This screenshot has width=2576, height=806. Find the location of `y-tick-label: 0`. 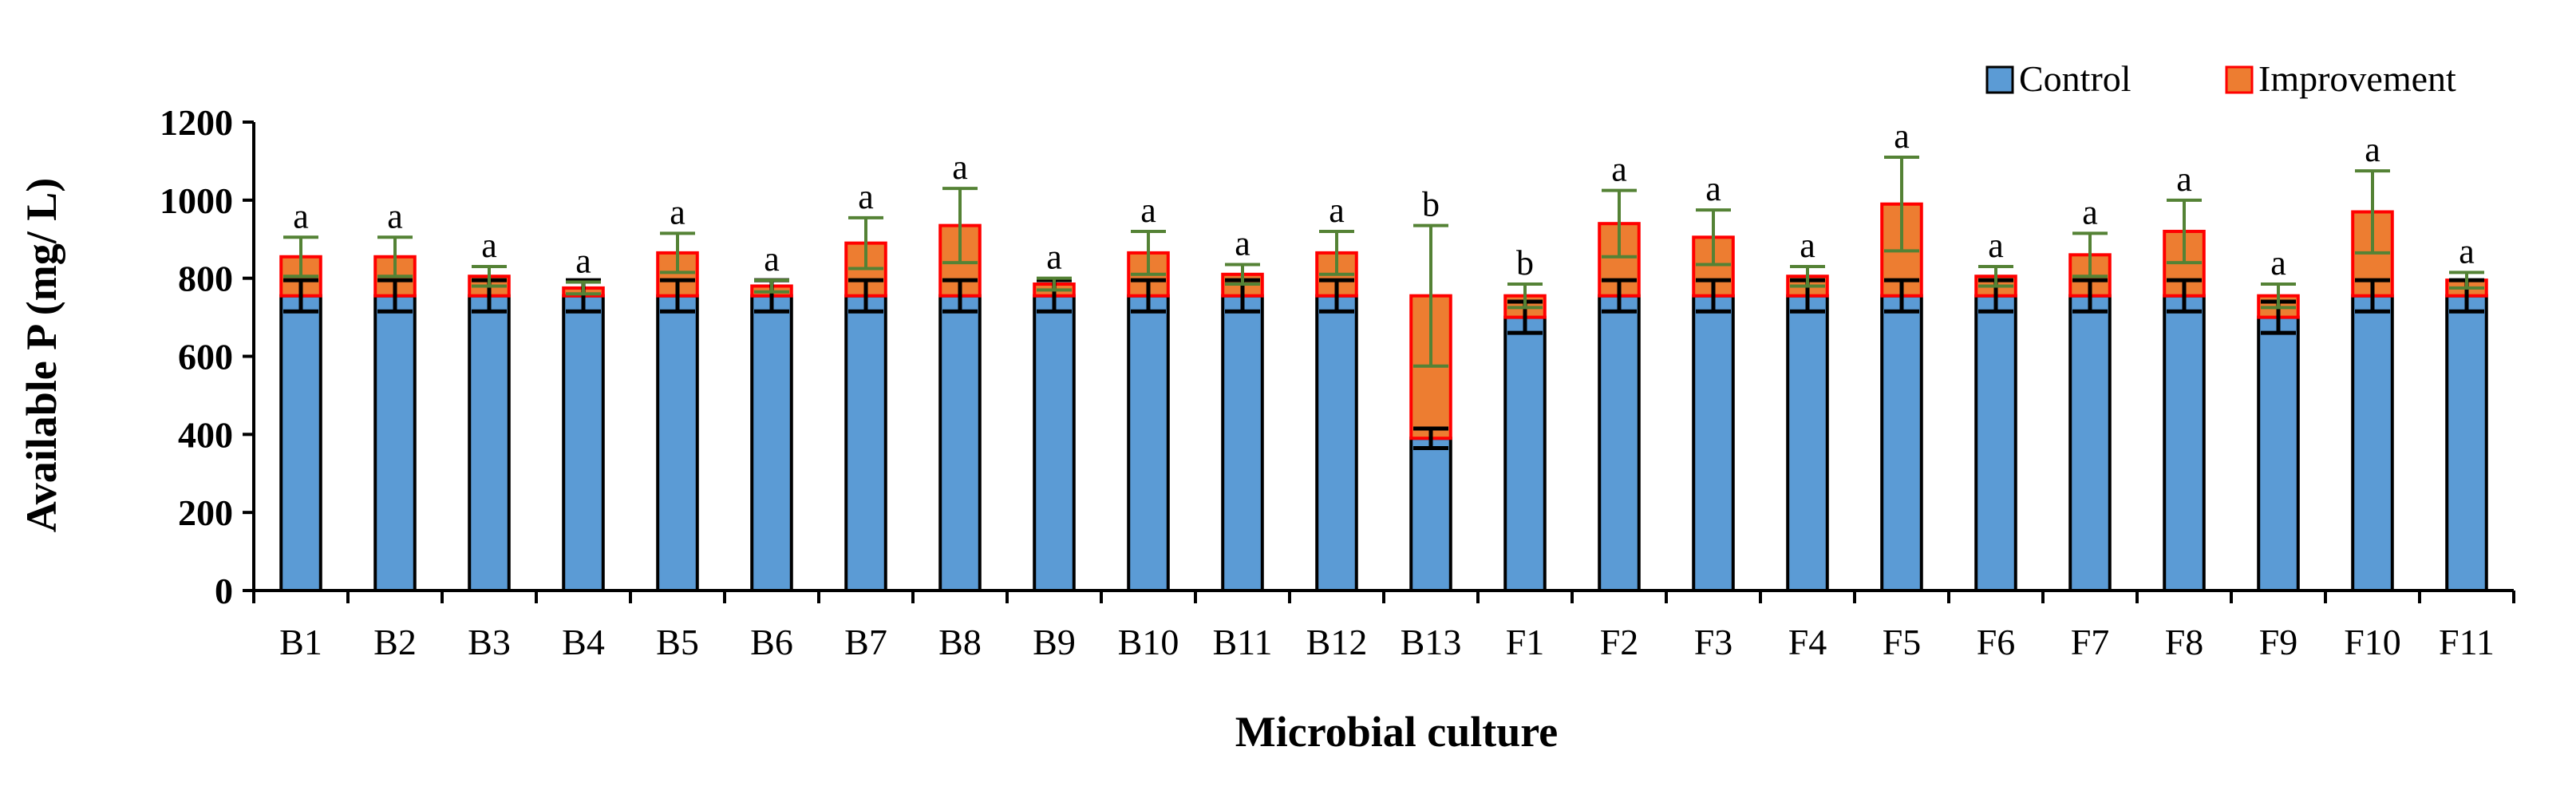

y-tick-label: 0 is located at coordinates (224, 591).